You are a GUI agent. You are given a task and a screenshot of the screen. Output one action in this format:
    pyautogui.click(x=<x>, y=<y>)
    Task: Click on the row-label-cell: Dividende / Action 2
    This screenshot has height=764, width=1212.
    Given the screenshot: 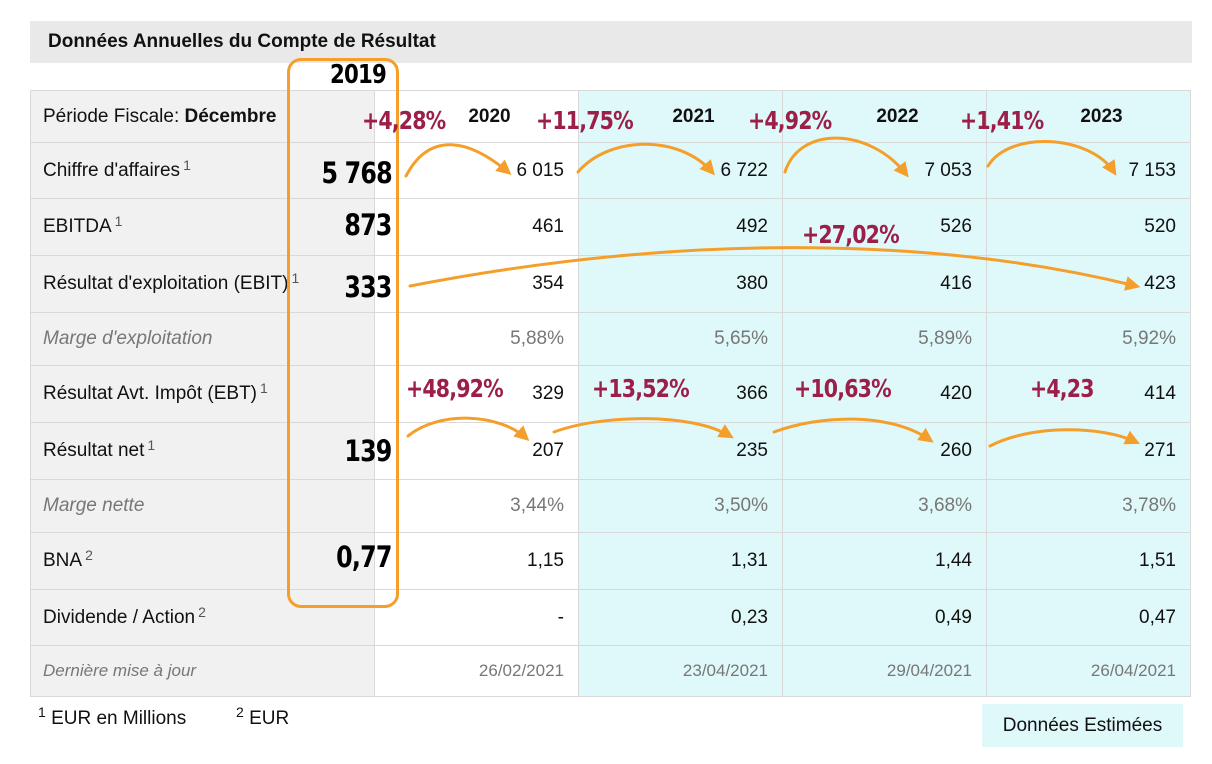 What is the action you would take?
    pyautogui.click(x=202, y=617)
    